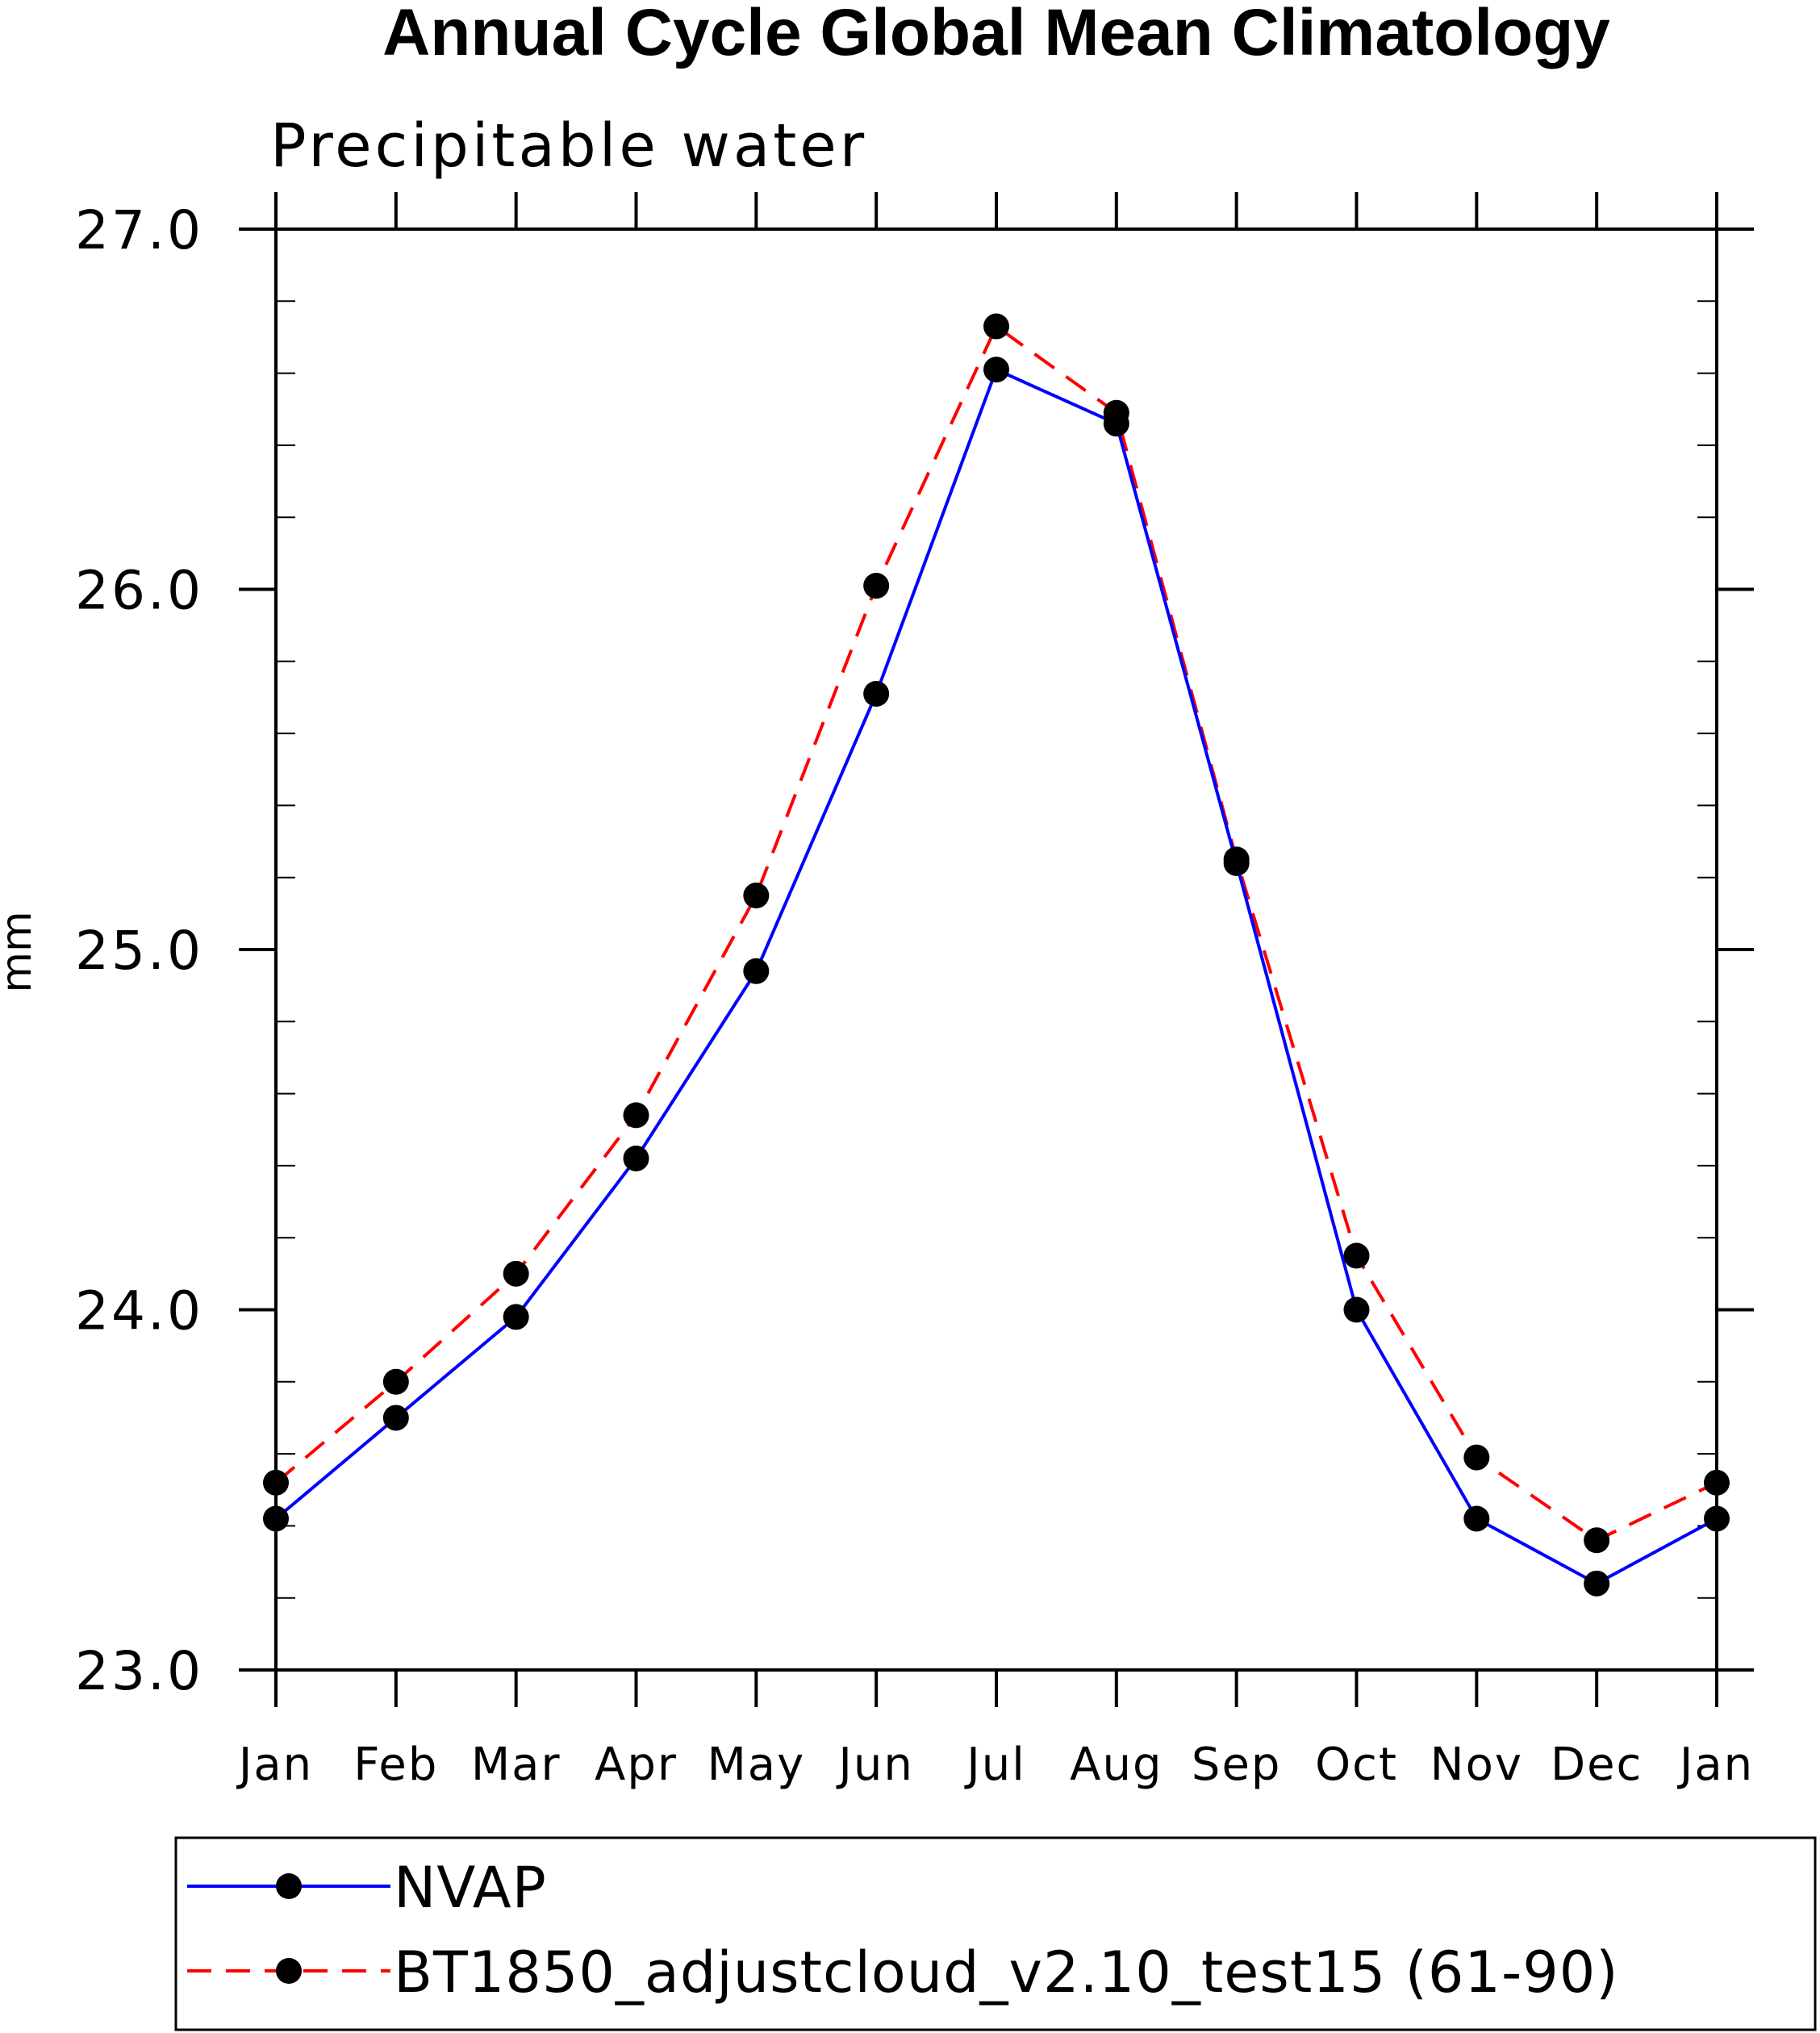  I want to click on x-tick-label: Jul, so click(995, 1765).